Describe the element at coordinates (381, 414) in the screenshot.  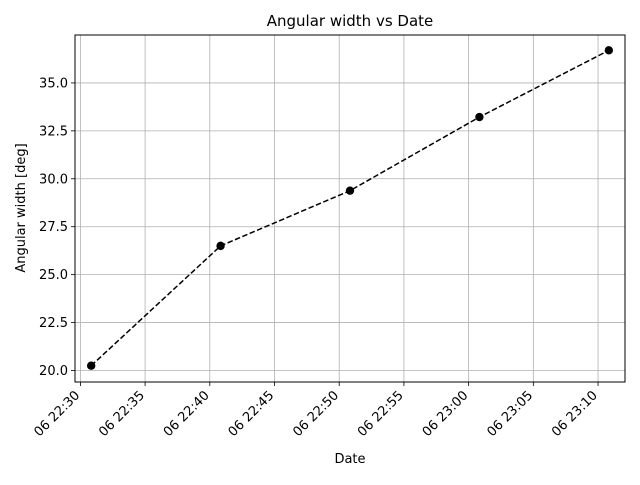
I see `x-tick-label: 06 22:55` at that location.